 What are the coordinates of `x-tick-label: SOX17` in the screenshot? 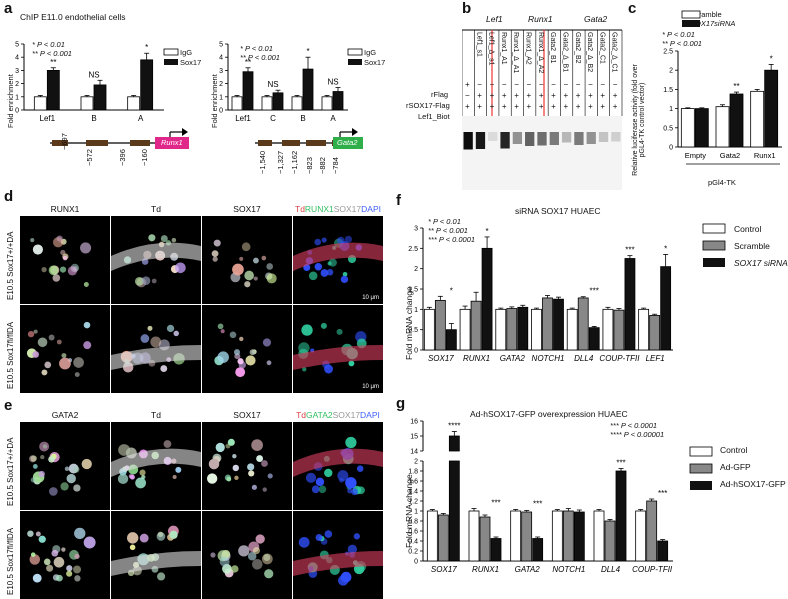 It's located at (444, 569).